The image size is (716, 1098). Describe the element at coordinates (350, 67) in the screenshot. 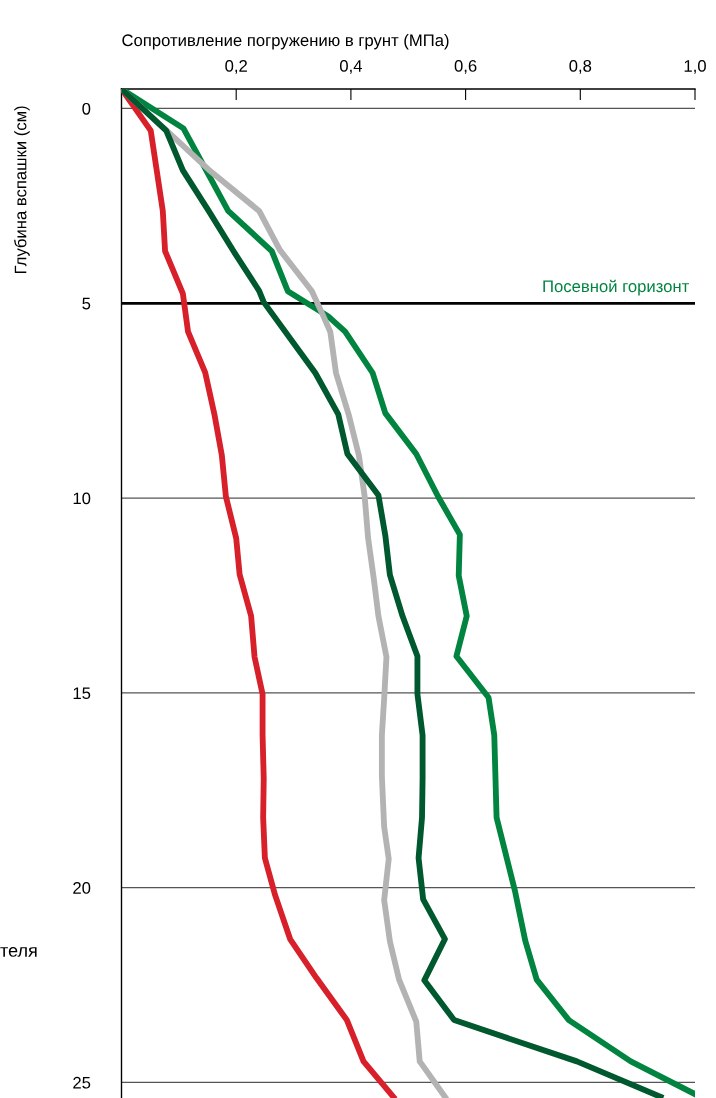

I see `x-tick-label: 0,4` at that location.